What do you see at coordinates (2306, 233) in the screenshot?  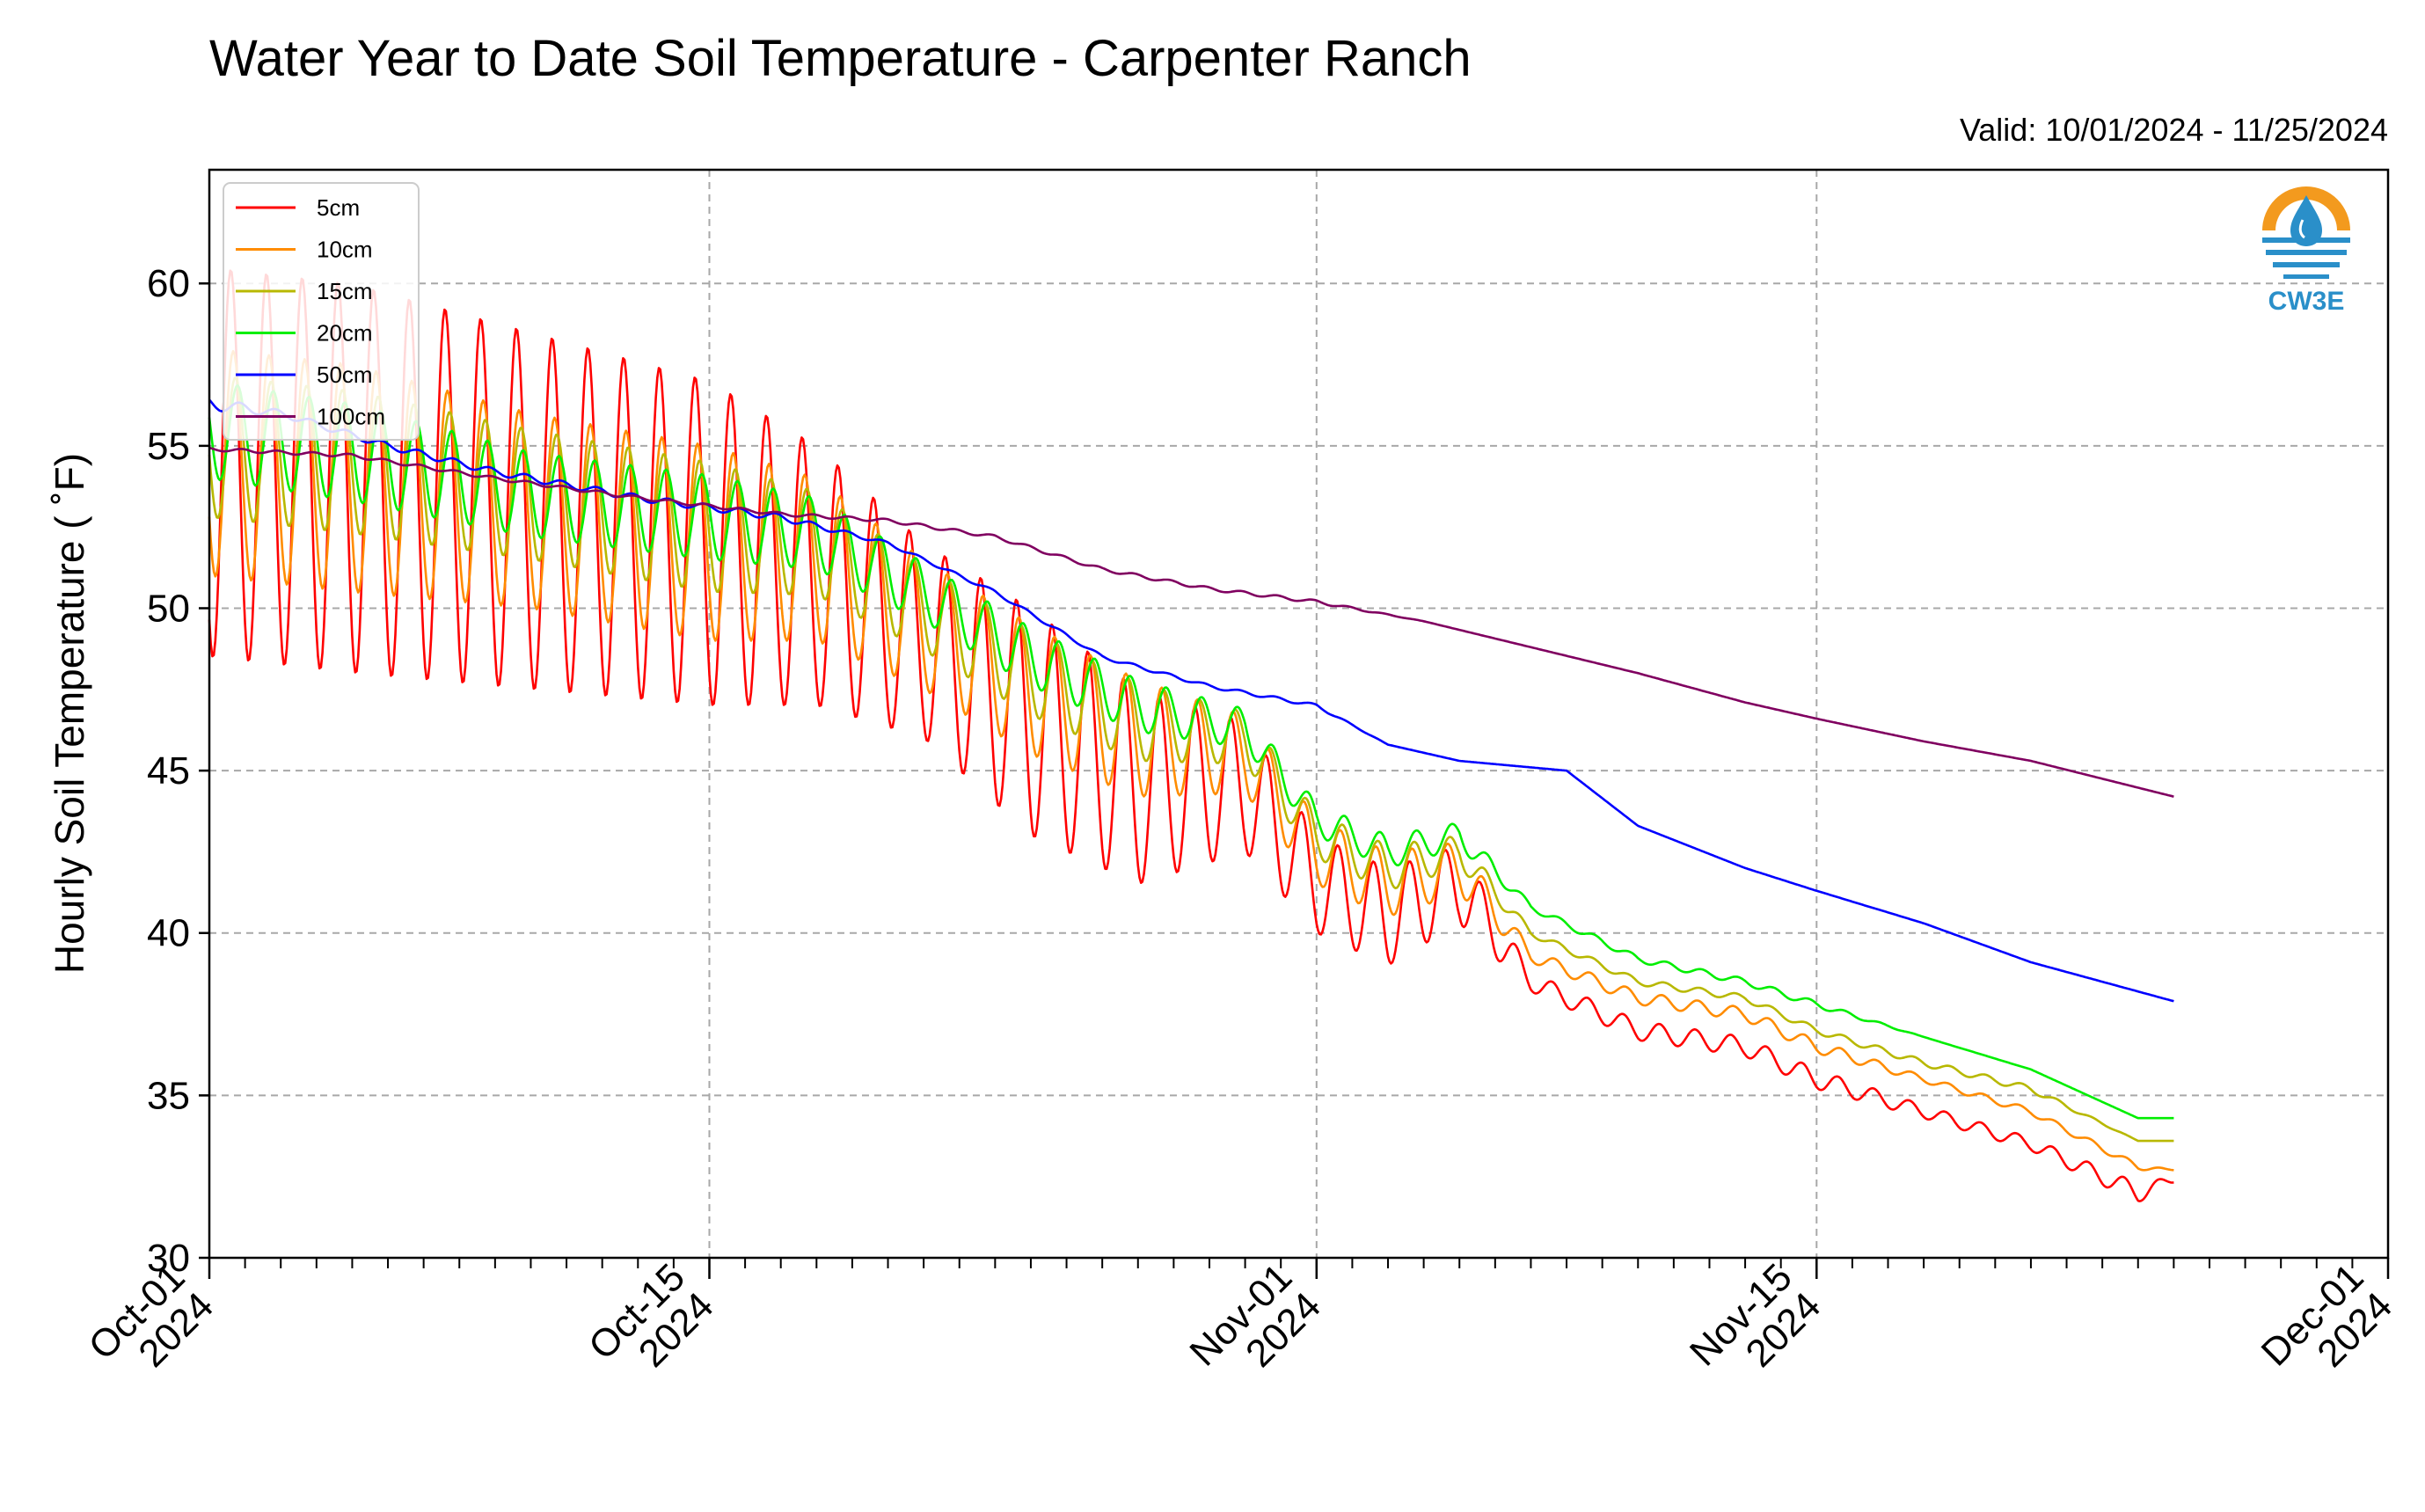 I see `cw3e-water-drop-logo-icon` at bounding box center [2306, 233].